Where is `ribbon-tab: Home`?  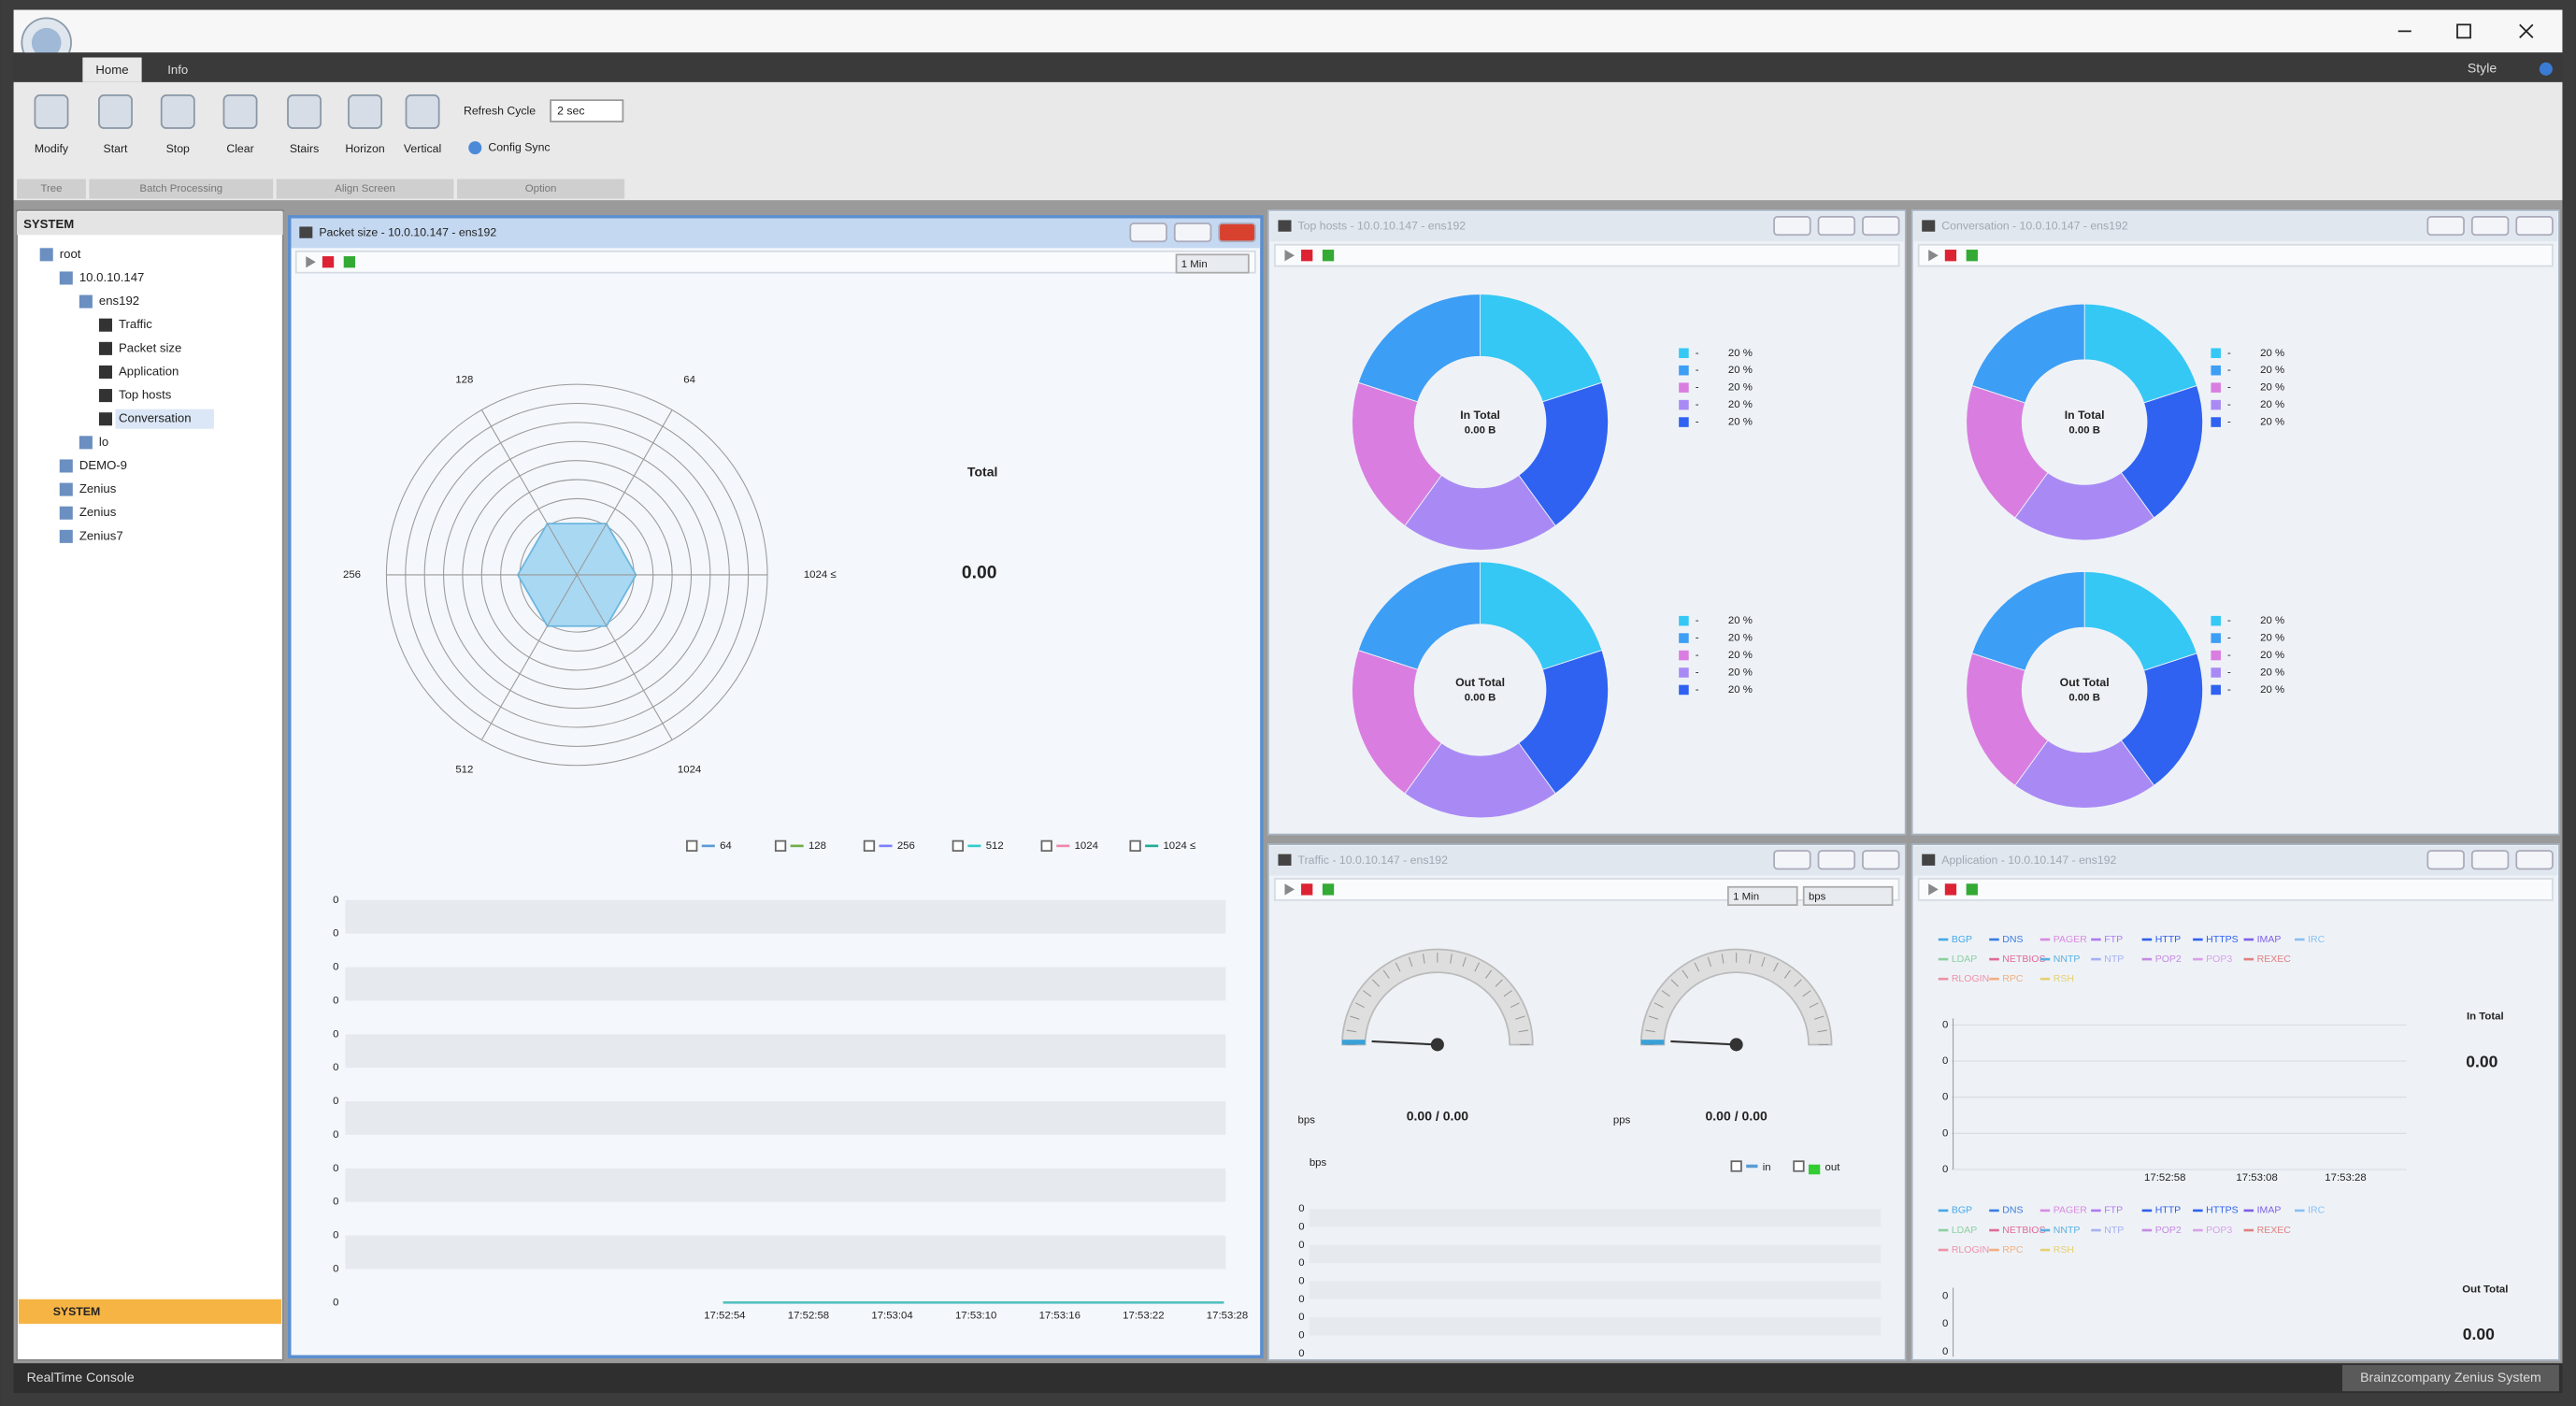
ribbon-tab: Home is located at coordinates (111, 70).